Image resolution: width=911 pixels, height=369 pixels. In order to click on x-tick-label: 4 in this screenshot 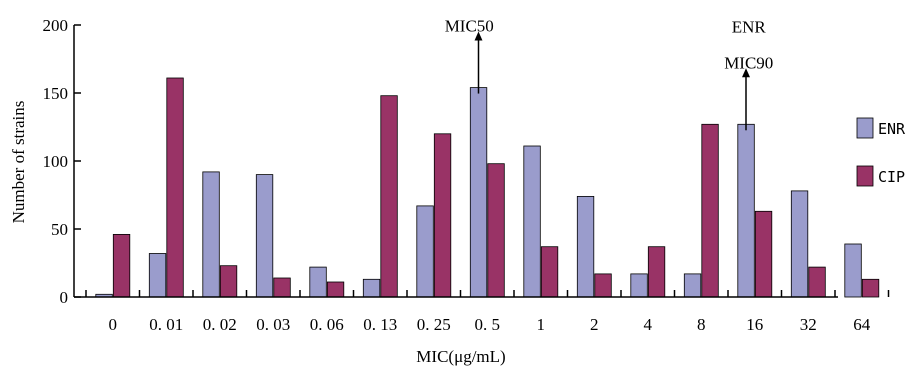, I will do `click(648, 324)`.